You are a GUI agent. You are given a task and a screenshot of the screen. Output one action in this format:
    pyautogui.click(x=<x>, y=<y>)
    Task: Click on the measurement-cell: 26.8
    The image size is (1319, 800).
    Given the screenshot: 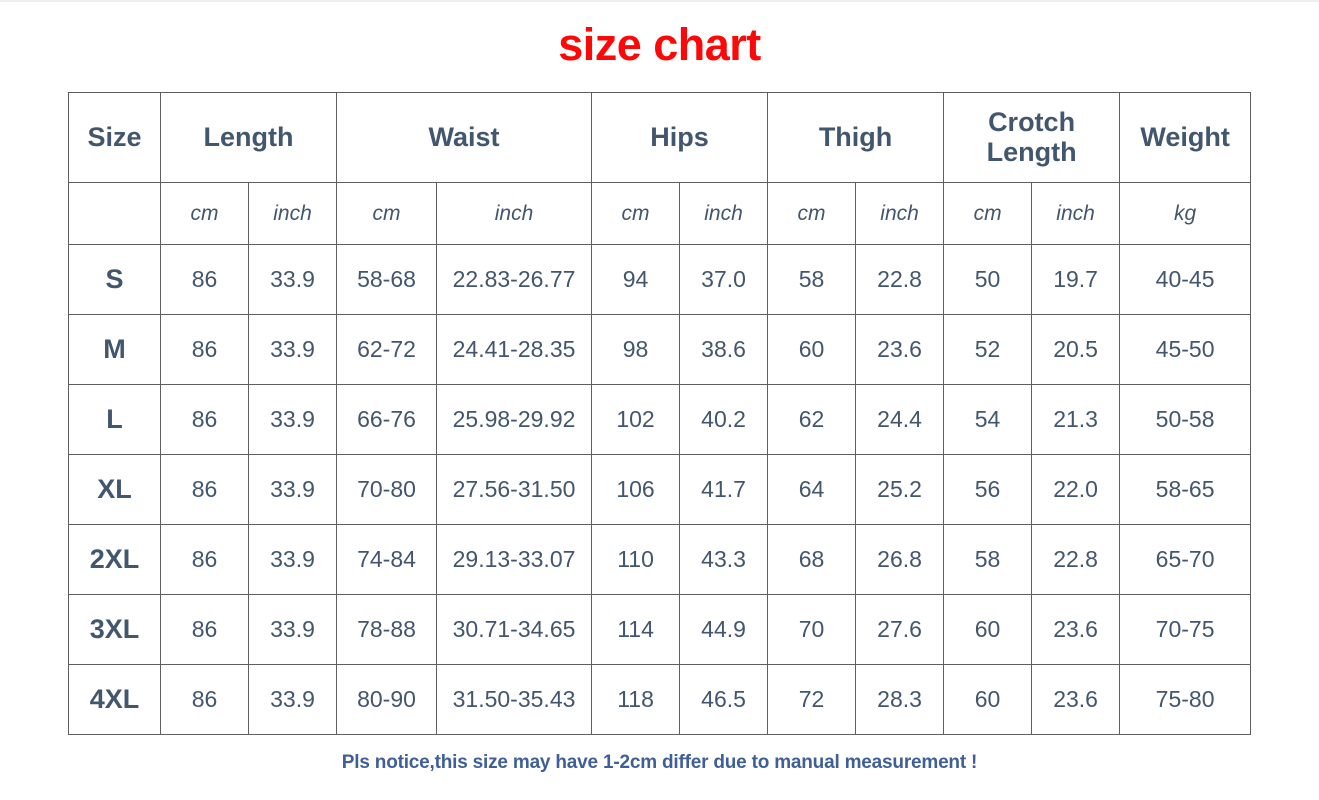 What is the action you would take?
    pyautogui.click(x=900, y=559)
    